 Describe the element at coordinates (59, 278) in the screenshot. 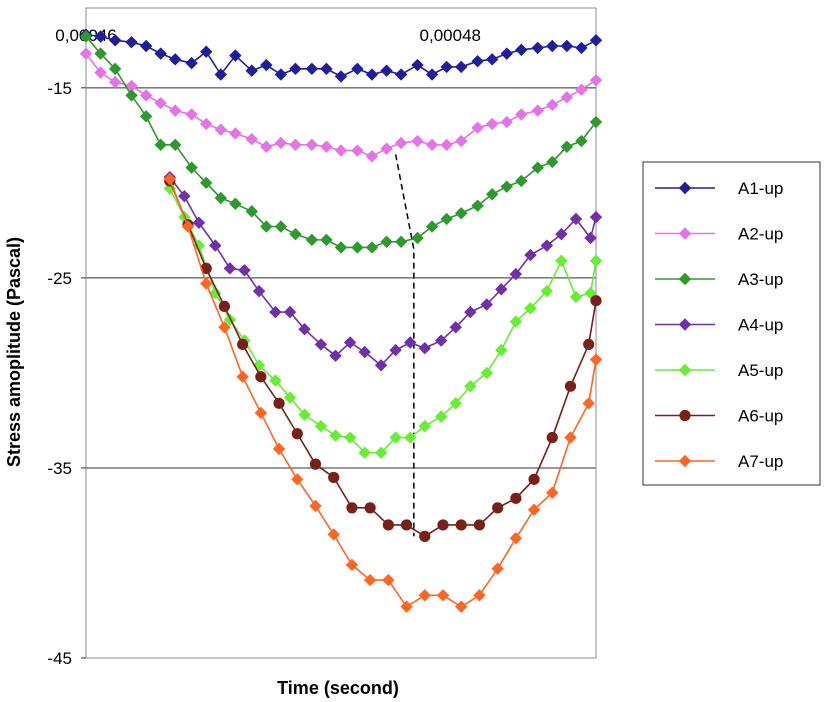

I see `y-tick-label: -25` at that location.